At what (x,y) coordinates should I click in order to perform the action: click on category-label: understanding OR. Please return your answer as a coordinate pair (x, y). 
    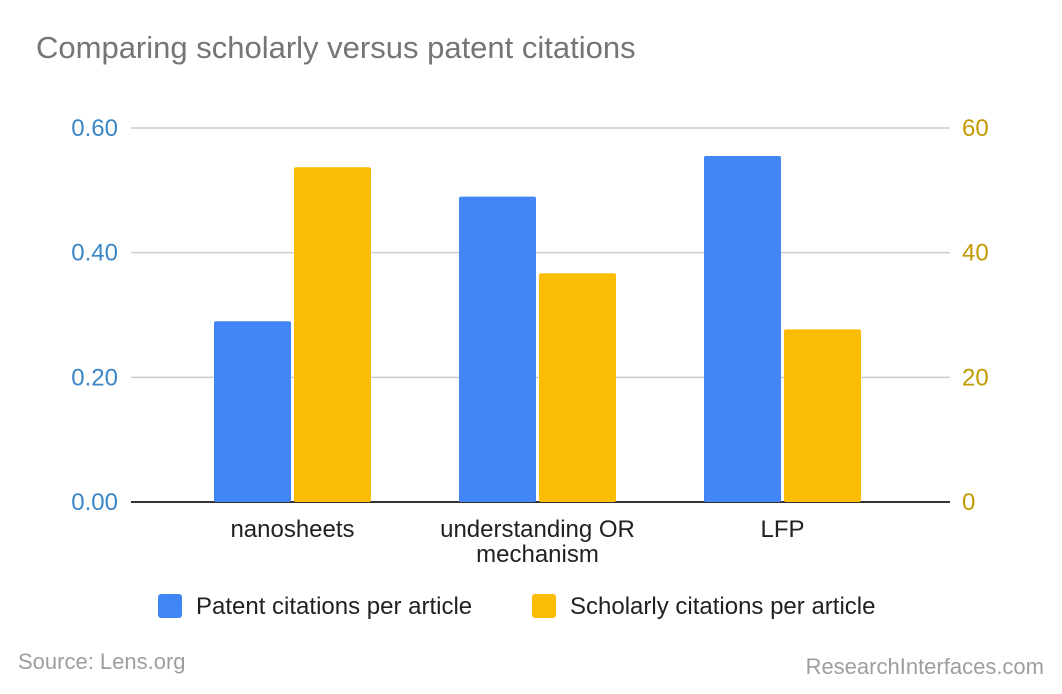
    Looking at the image, I should click on (537, 529).